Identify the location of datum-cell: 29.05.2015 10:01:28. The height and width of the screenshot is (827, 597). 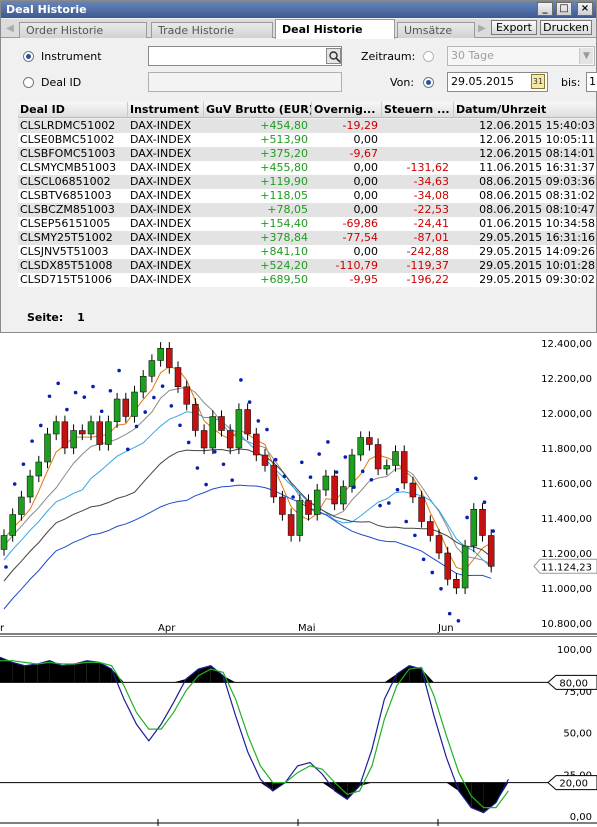
(537, 265).